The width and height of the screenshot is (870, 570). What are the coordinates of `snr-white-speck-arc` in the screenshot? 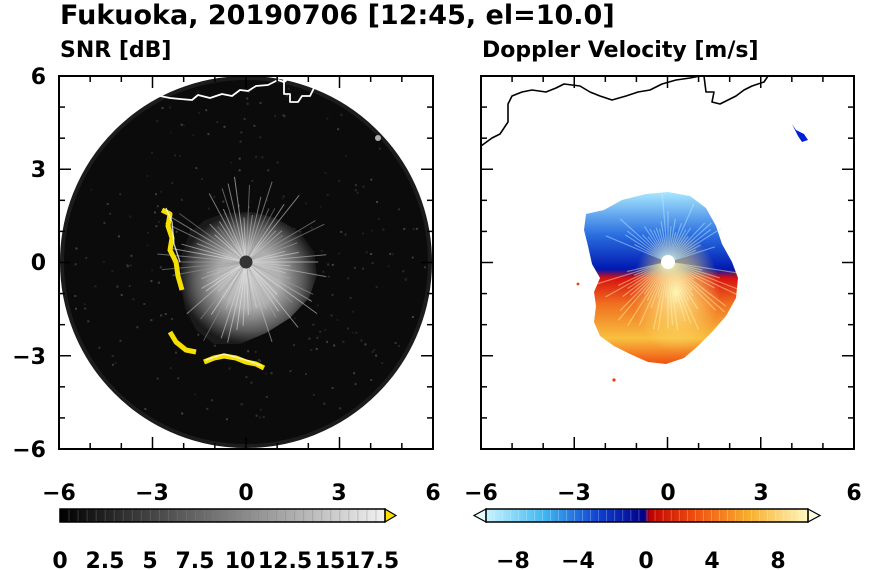 It's located at (214, 287).